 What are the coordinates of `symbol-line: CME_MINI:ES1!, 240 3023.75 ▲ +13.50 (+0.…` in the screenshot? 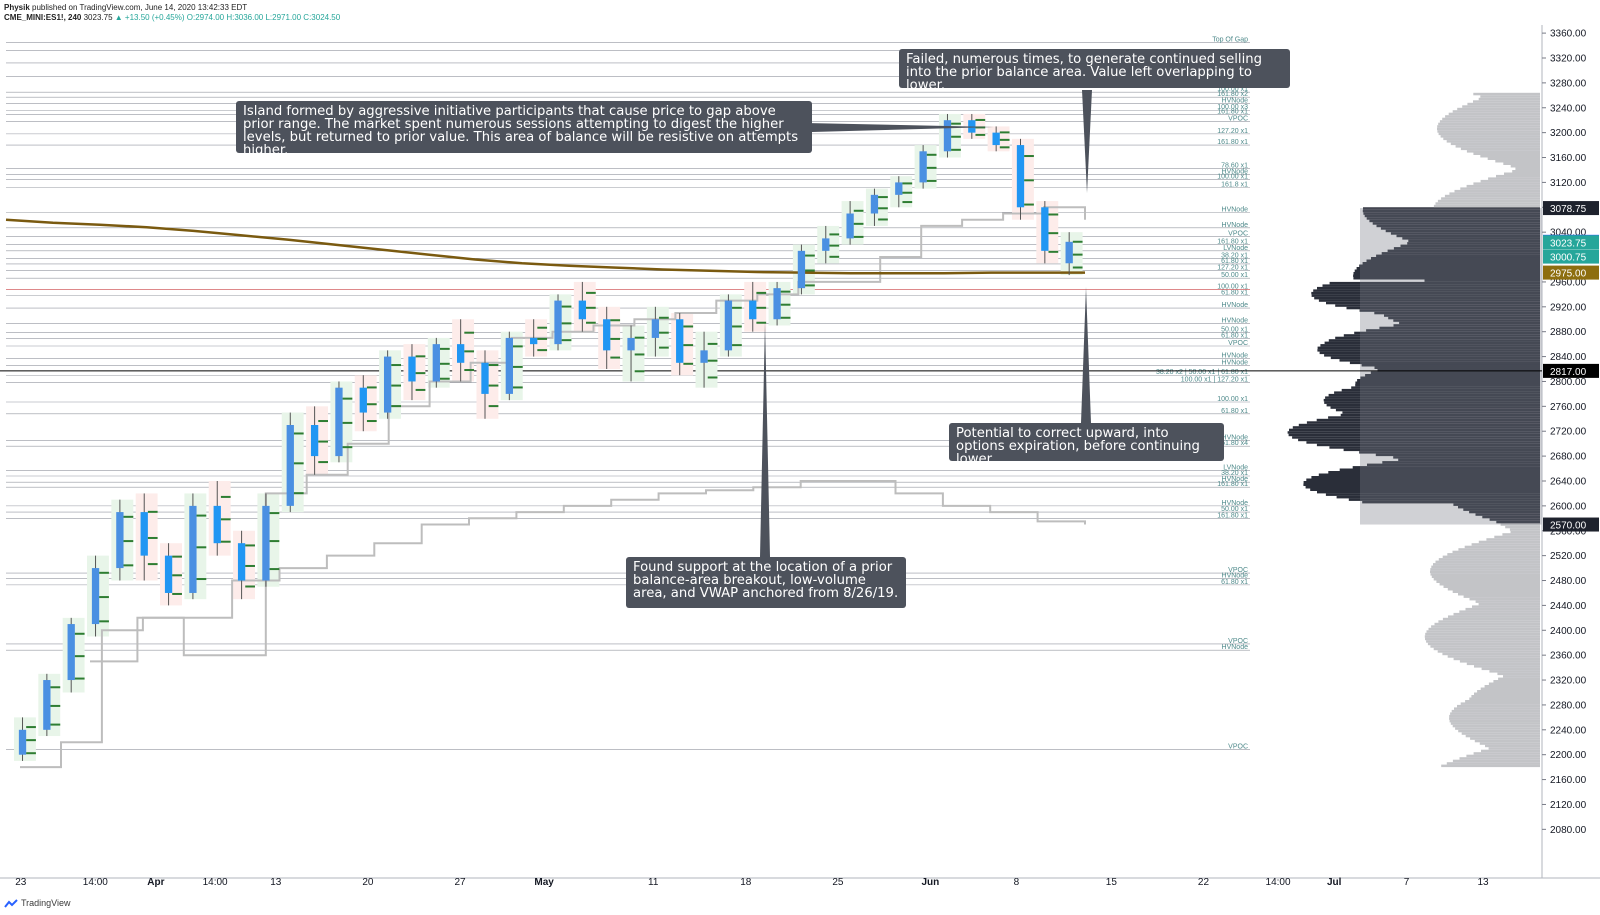 It's located at (172, 18).